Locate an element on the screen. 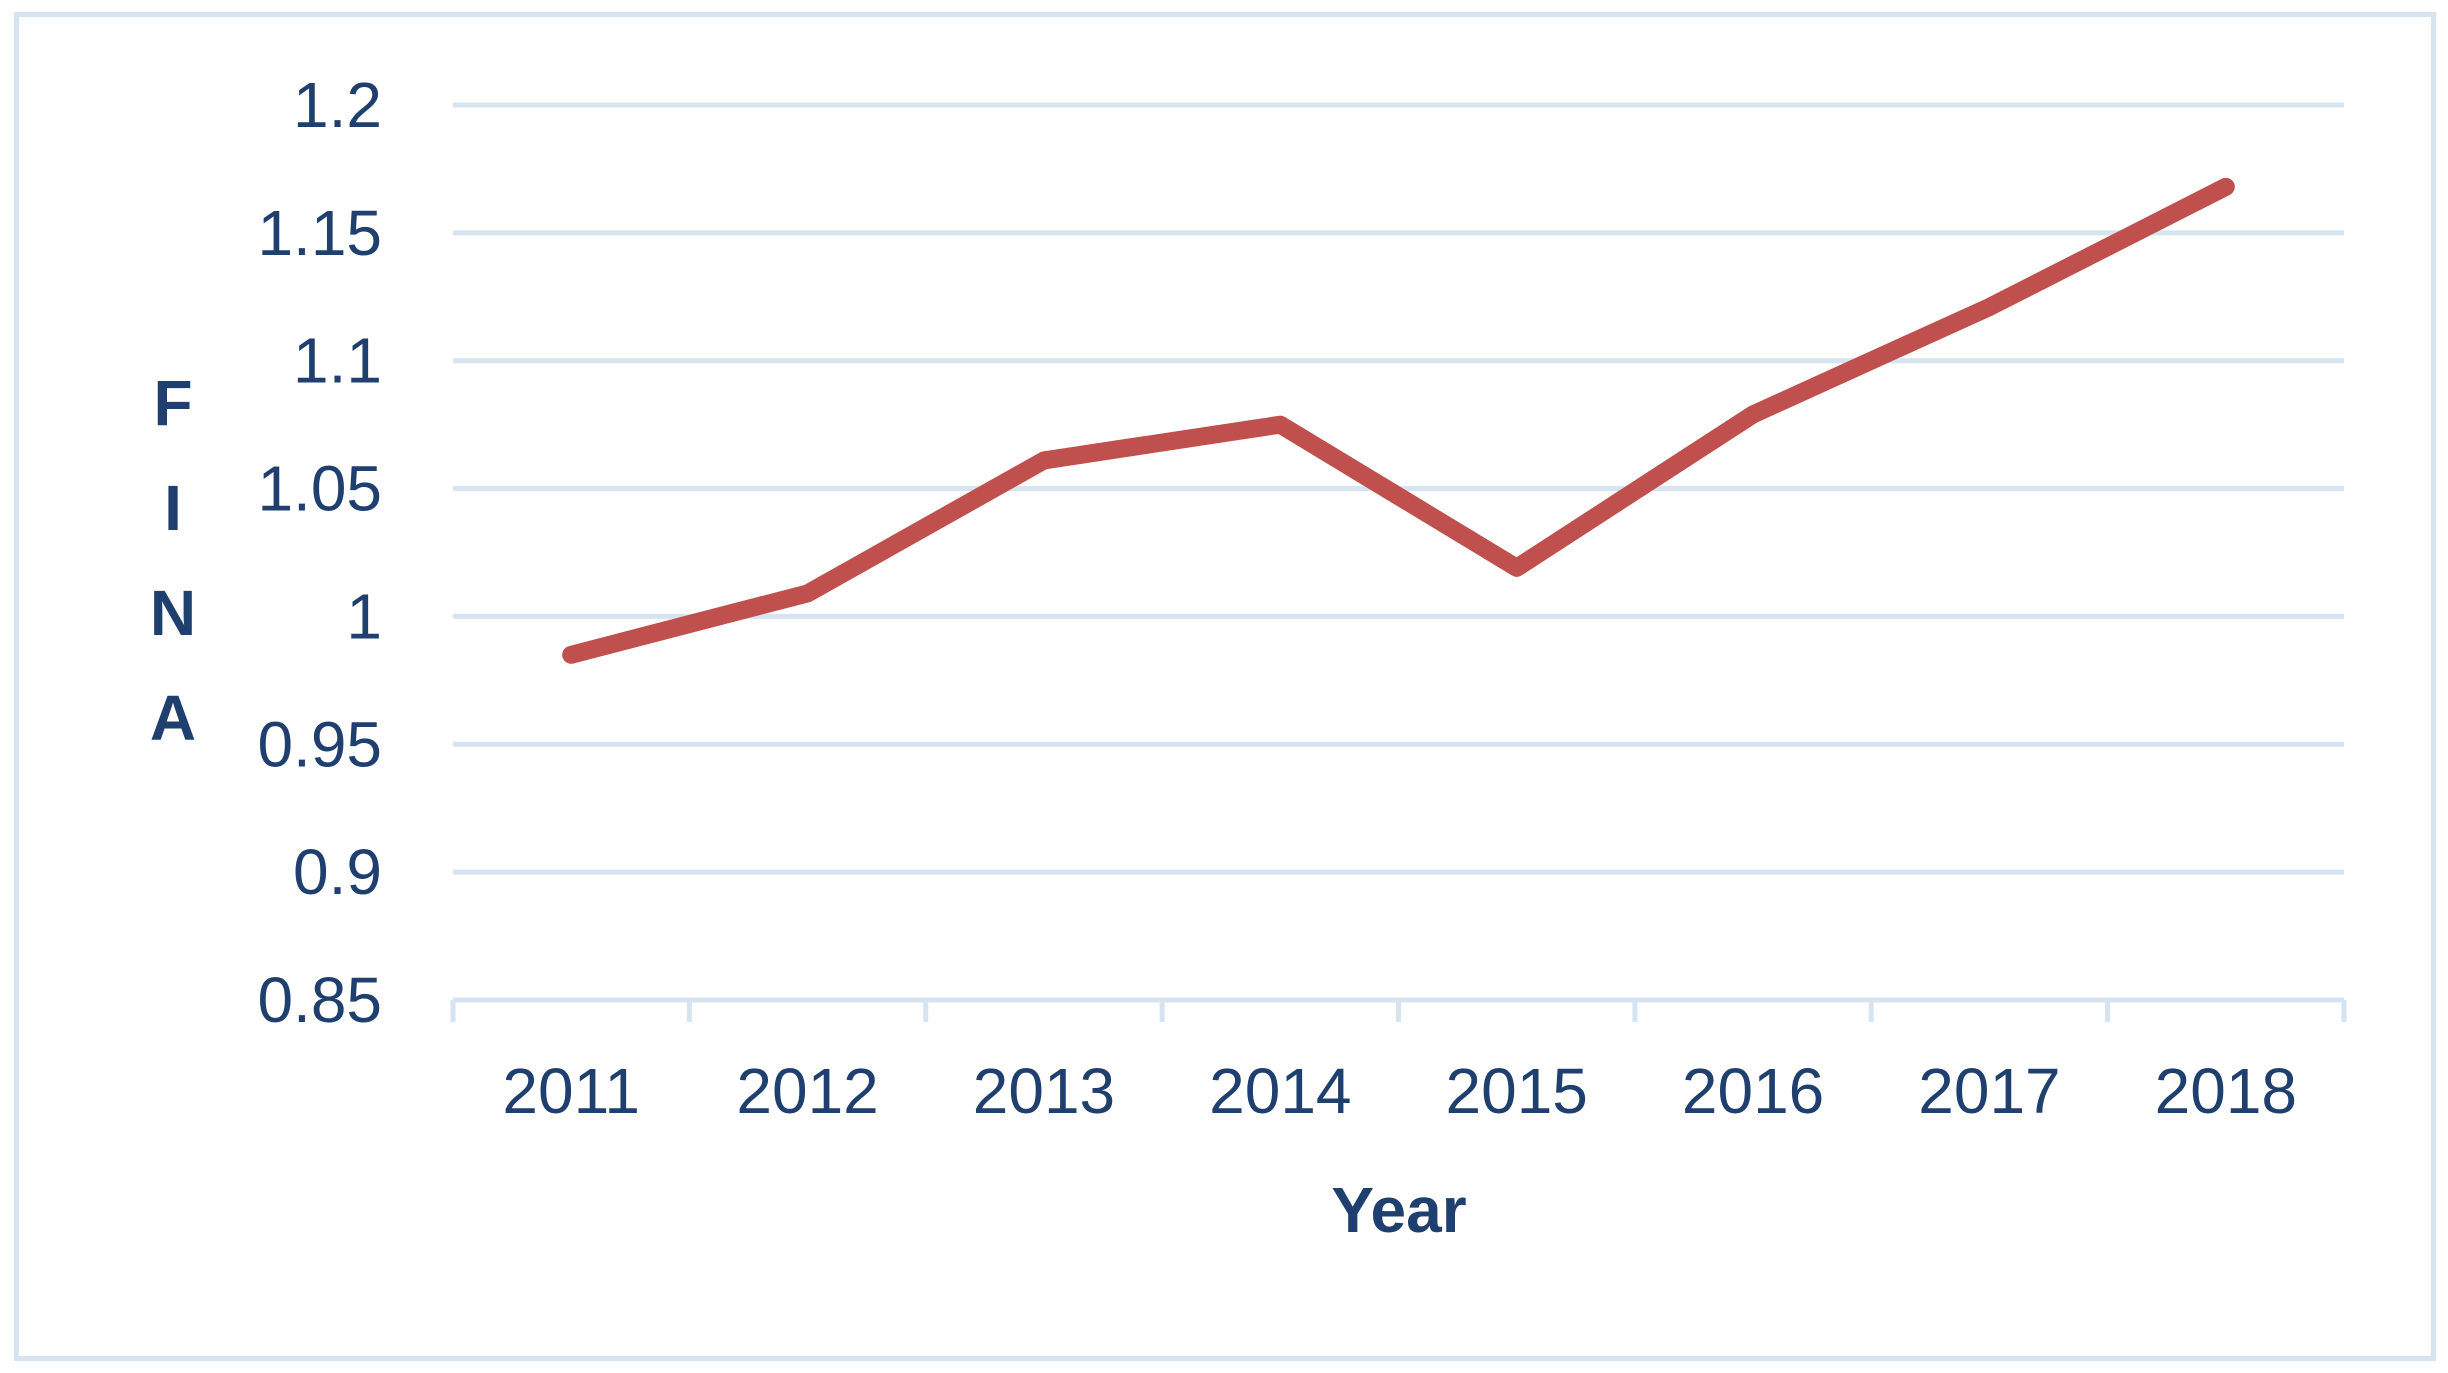 The width and height of the screenshot is (2448, 1373). x-axis-tick-labels: 2011 2012 2013 2014 2015 2016 2017 2018 is located at coordinates (1399, 1091).